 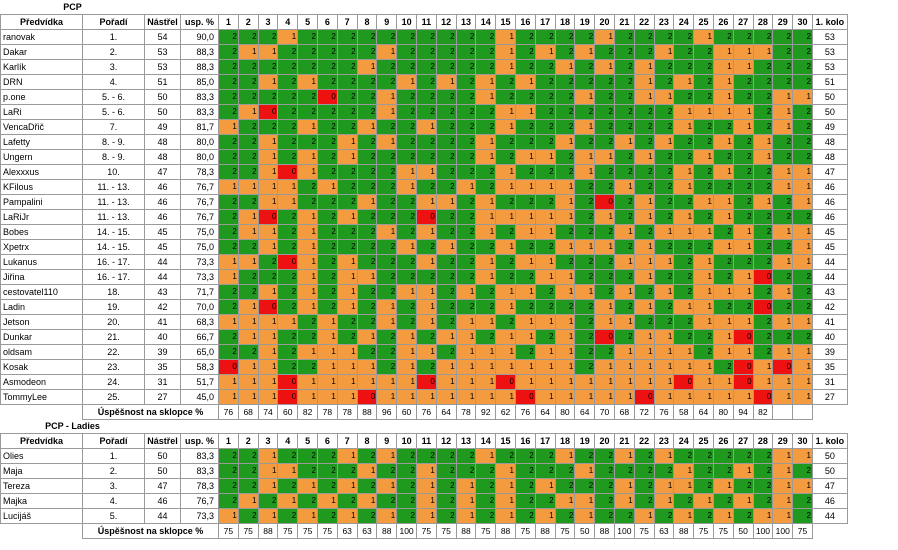 I want to click on player-round: 44, so click(x=829, y=516).